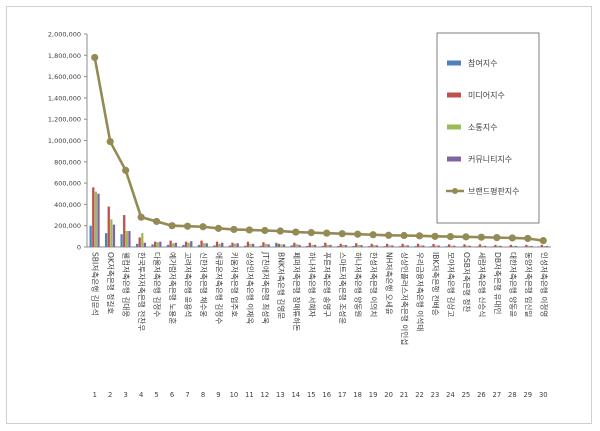  What do you see at coordinates (454, 63) in the screenshot?
I see `legend-swatch` at bounding box center [454, 63].